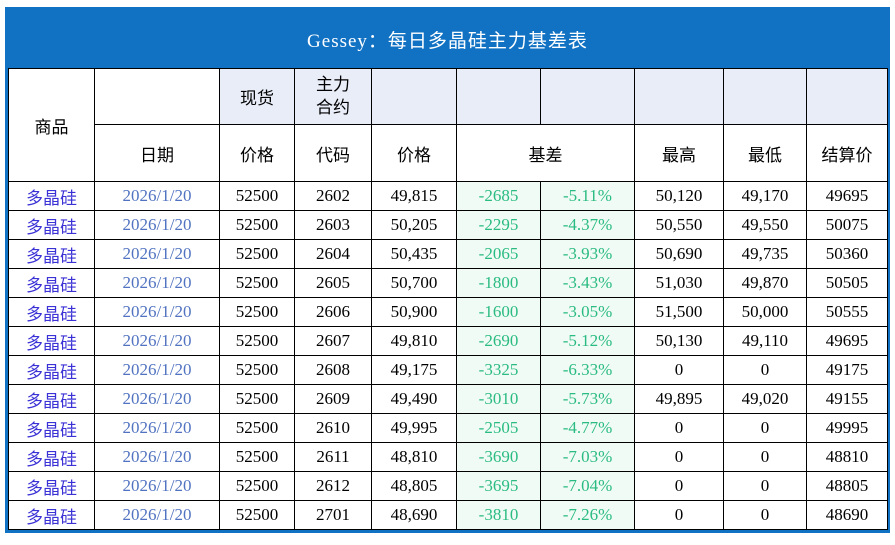  What do you see at coordinates (333, 312) in the screenshot?
I see `cell-contract-code: 2606` at bounding box center [333, 312].